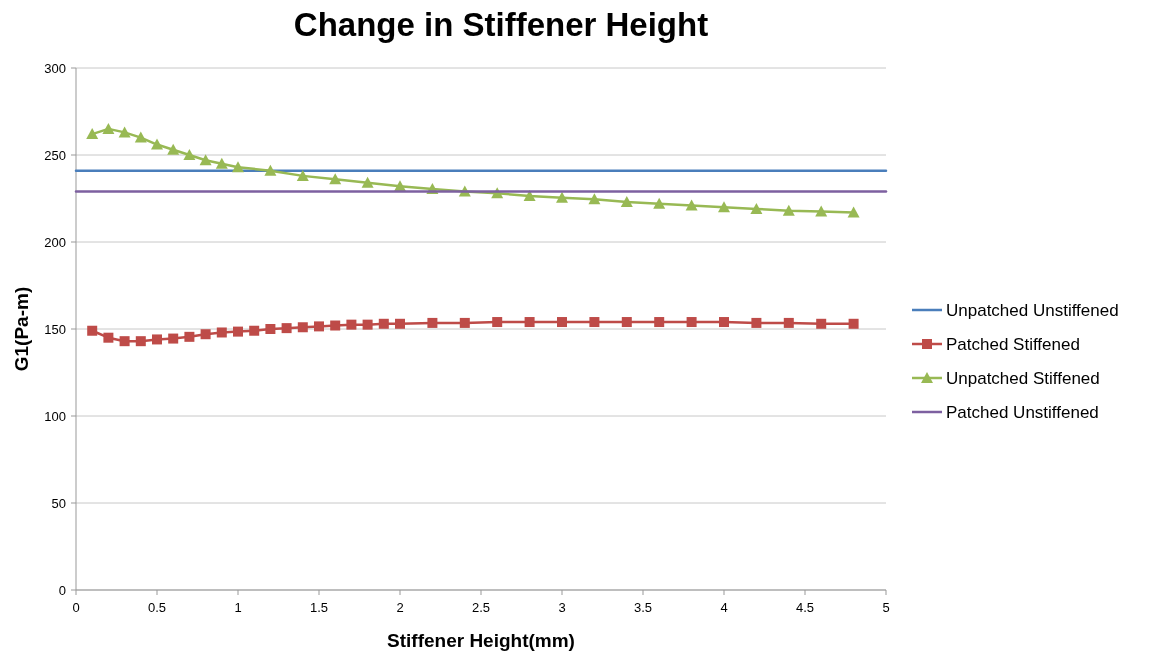 Image resolution: width=1154 pixels, height=655 pixels. I want to click on x-tick-label: 1.5, so click(319, 607).